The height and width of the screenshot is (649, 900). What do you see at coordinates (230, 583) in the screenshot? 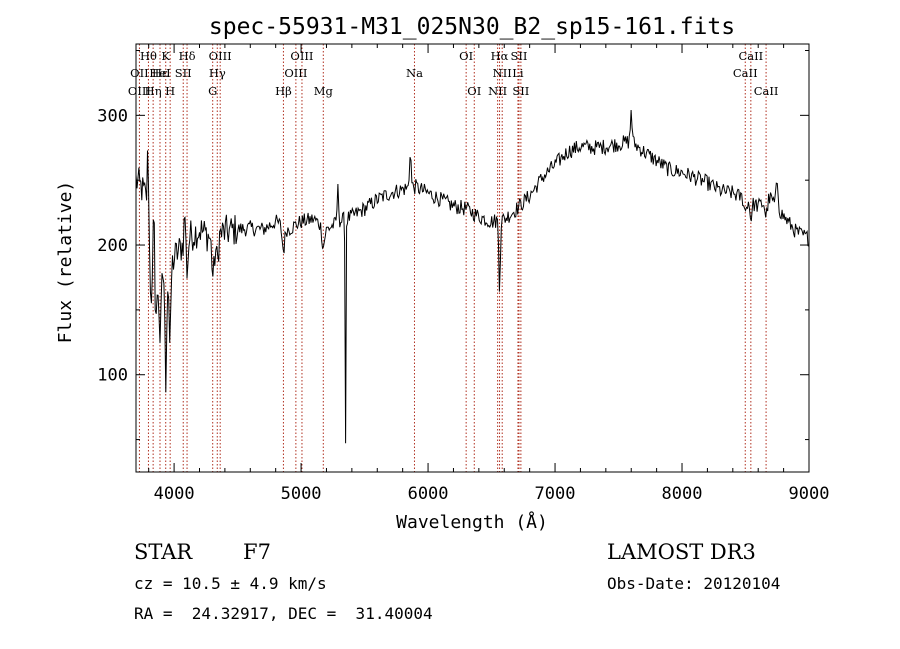
I see `redshift-value: cz = 10.5 ± 4.9 km/s` at bounding box center [230, 583].